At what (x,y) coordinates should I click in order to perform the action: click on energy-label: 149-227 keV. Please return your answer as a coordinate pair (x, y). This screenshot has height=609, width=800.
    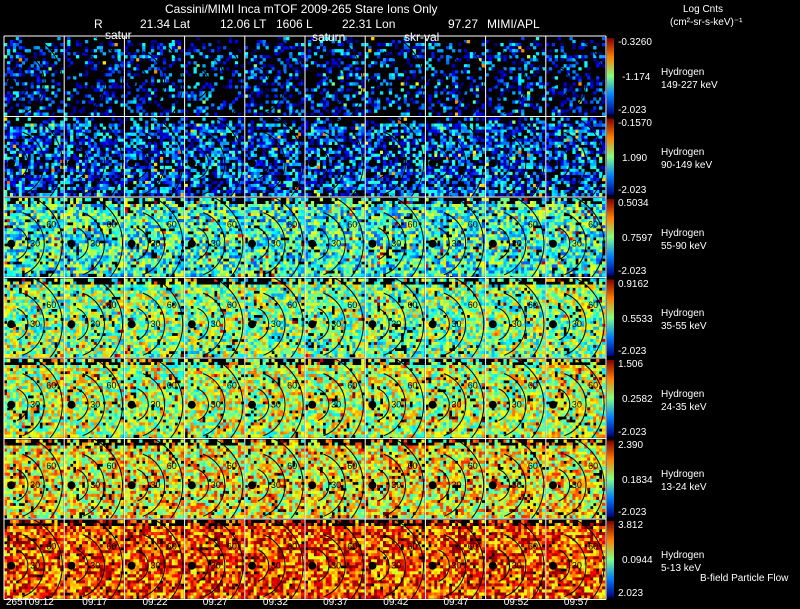
    Looking at the image, I should click on (689, 86).